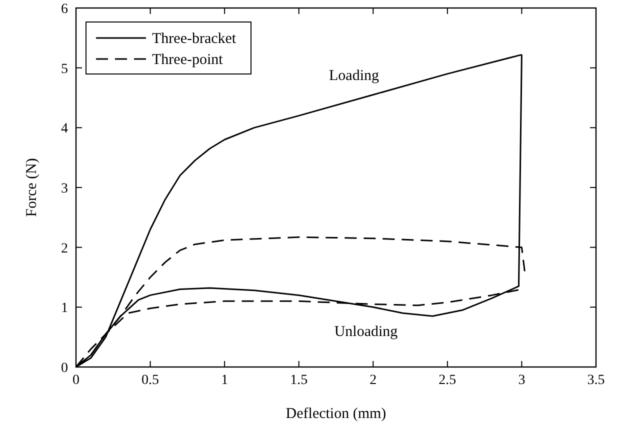 The height and width of the screenshot is (430, 619). I want to click on y-tick-label: 6, so click(64, 9).